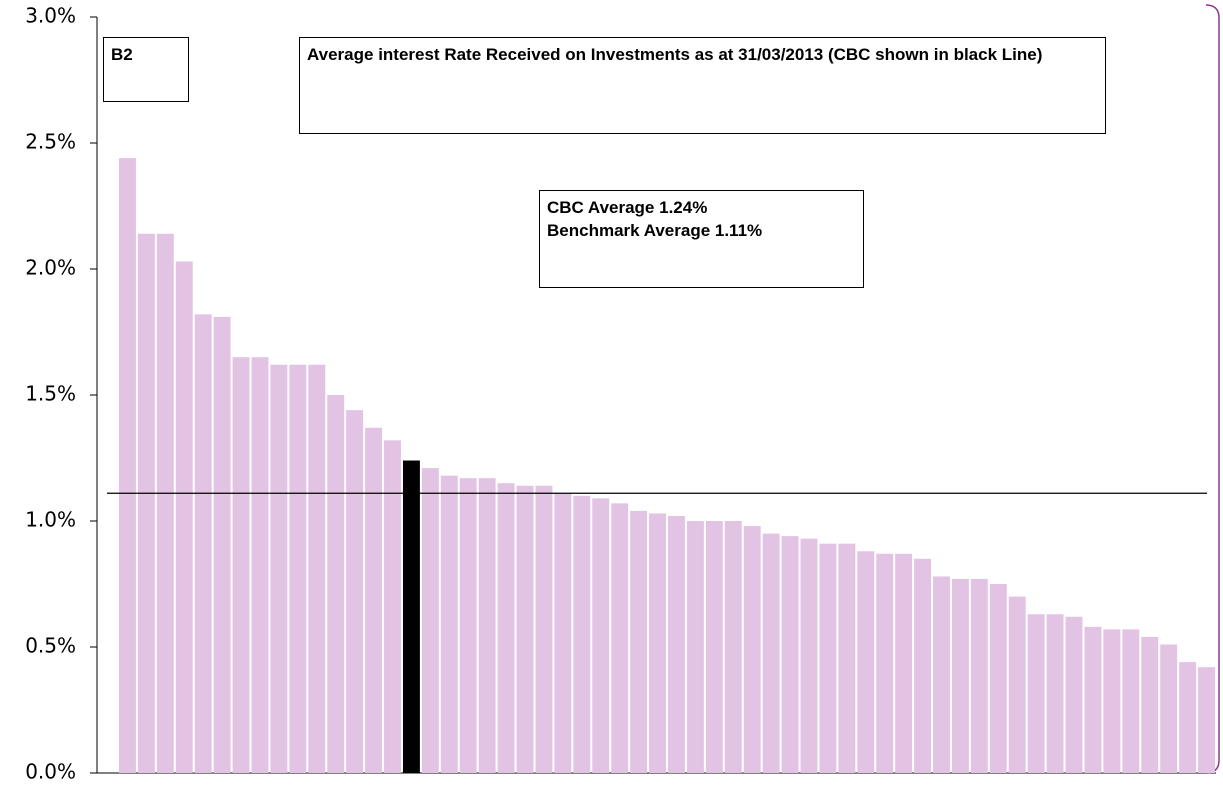  I want to click on y-tick-label: 2.5%, so click(50, 142).